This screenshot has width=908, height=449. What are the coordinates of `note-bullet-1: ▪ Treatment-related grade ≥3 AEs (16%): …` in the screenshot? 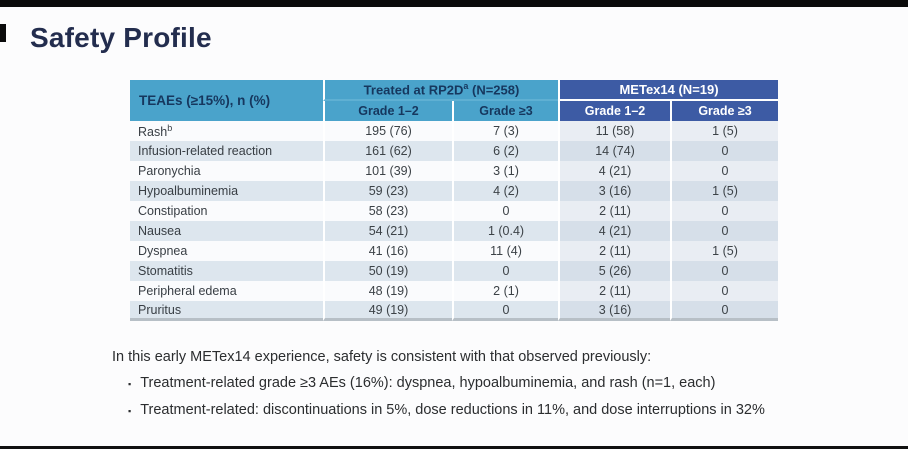 It's located at (492, 383).